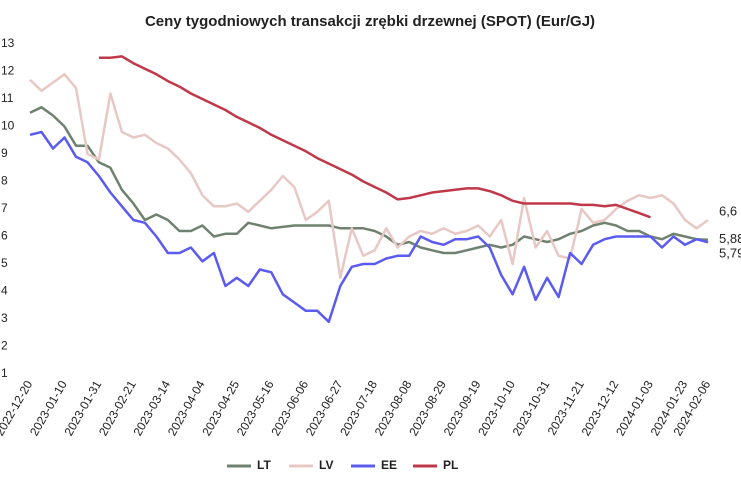  What do you see at coordinates (326, 465) in the screenshot?
I see `legend-label: LV` at bounding box center [326, 465].